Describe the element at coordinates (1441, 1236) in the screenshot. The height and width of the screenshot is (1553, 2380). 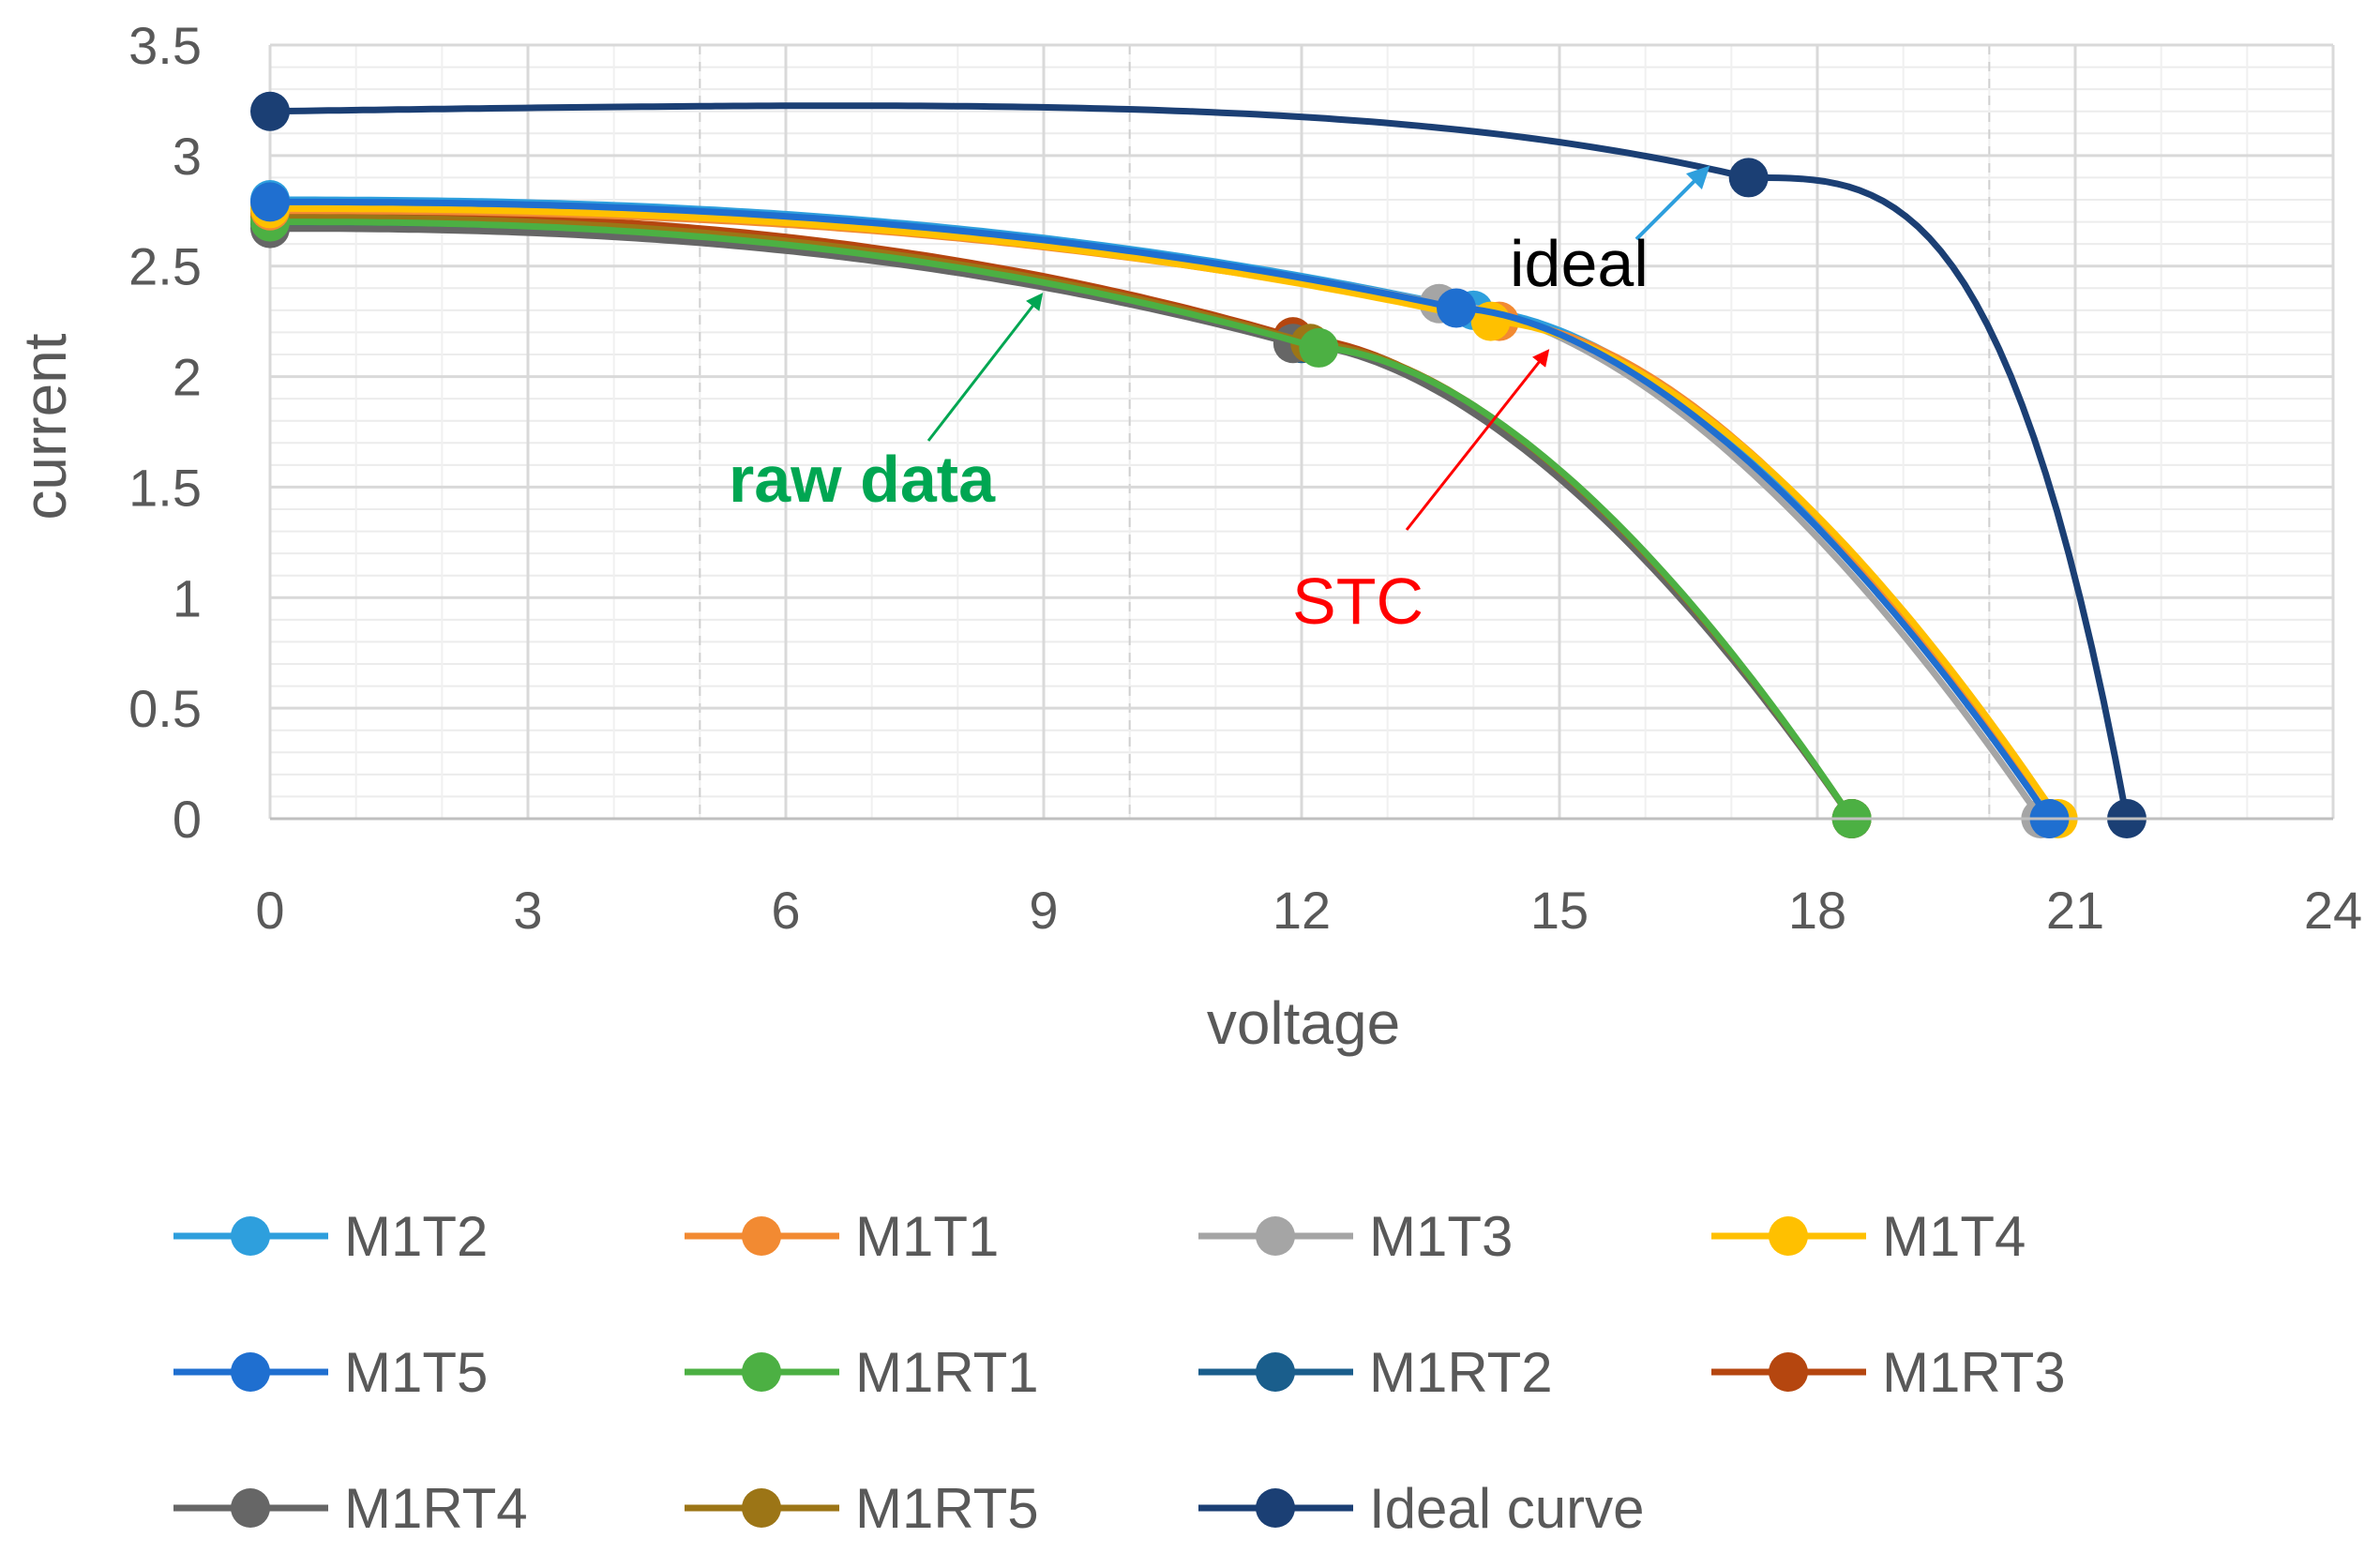
I see `legend-label-m1t3: M1T3` at that location.